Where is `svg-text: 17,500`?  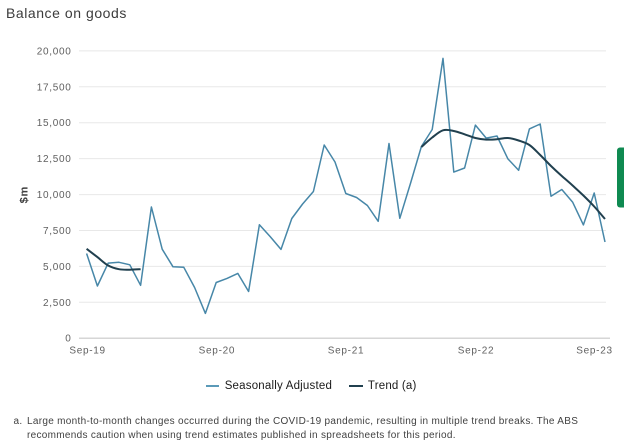 svg-text: 17,500 is located at coordinates (54, 87).